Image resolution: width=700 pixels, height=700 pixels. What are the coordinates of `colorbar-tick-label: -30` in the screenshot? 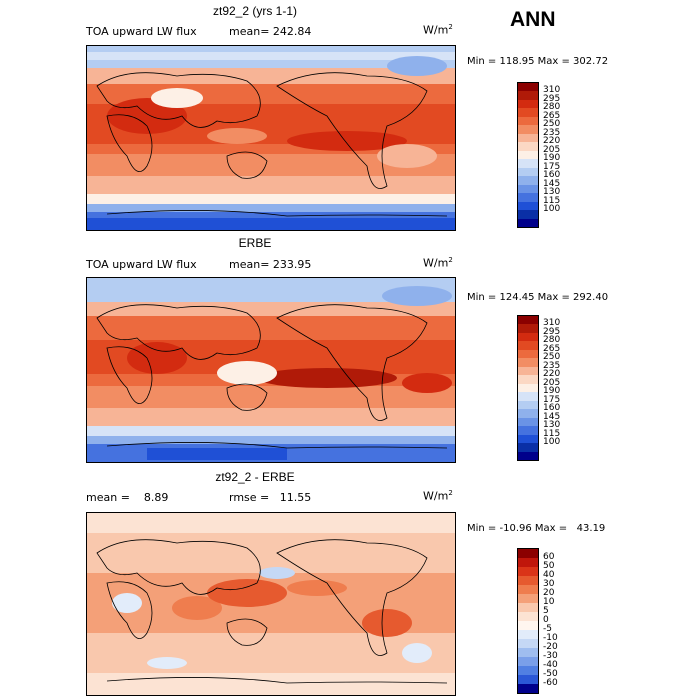 It's located at (550, 656).